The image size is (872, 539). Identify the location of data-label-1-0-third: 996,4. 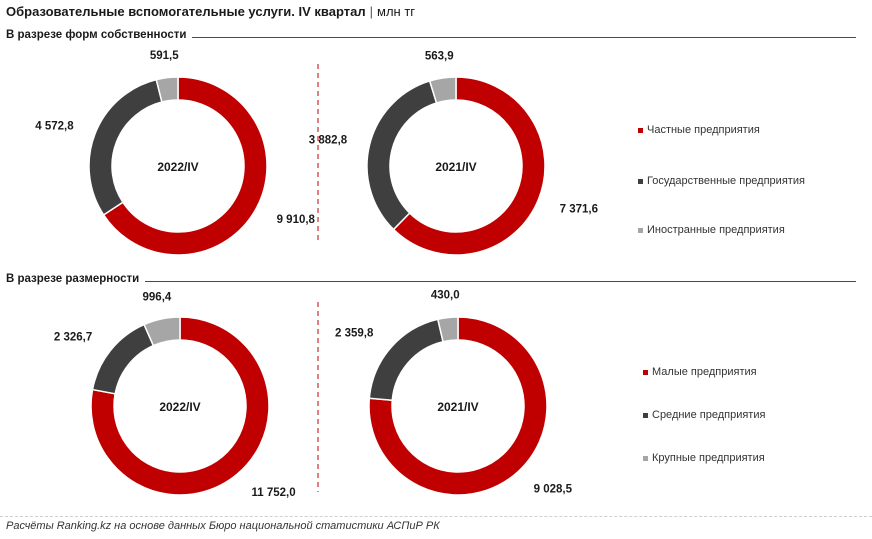
(157, 297).